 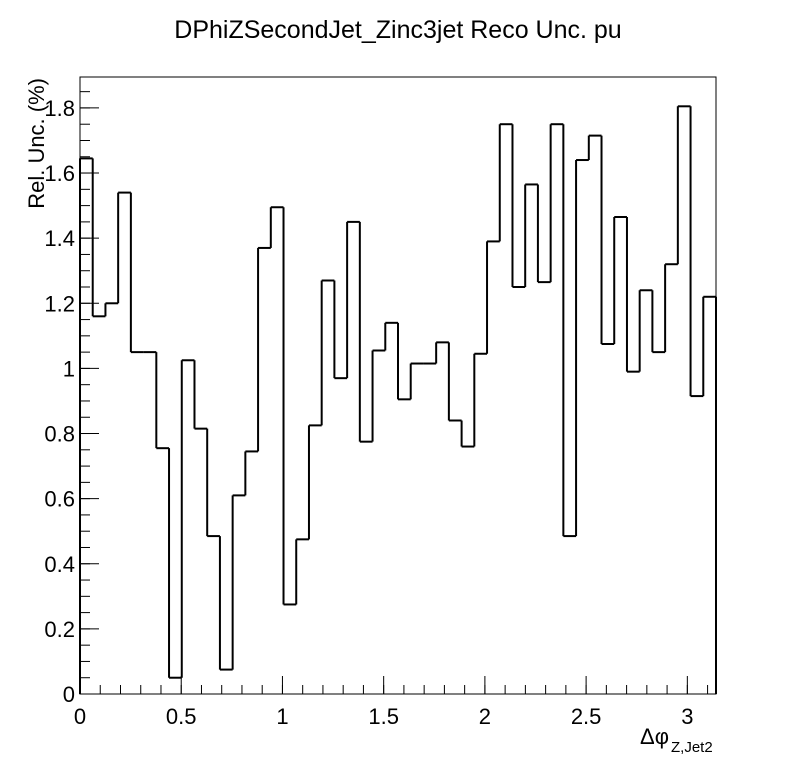 What do you see at coordinates (59, 303) in the screenshot?
I see `y-tick-label: 1.2` at bounding box center [59, 303].